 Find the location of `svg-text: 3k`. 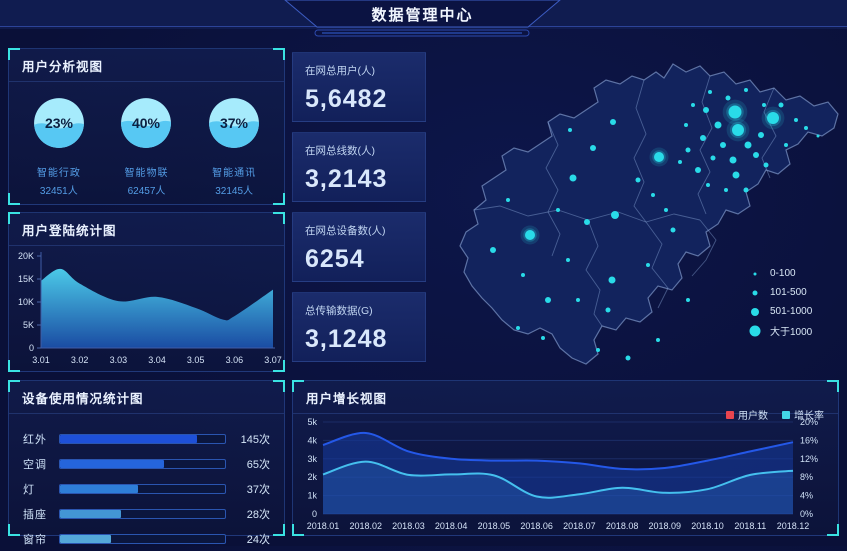

svg-text: 3k is located at coordinates (312, 459).